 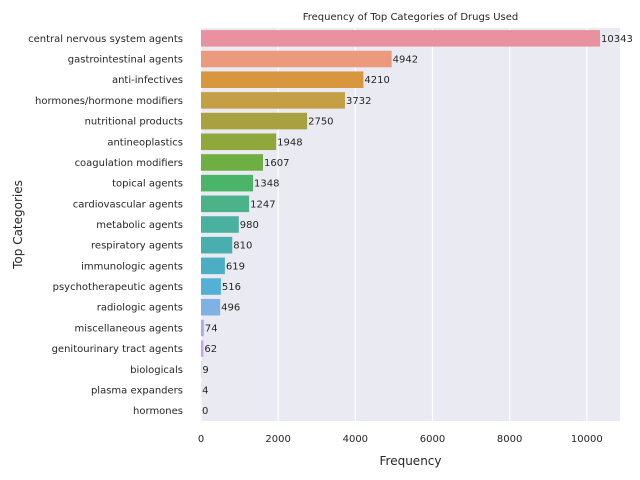 What do you see at coordinates (289, 142) in the screenshot?
I see `bar-value-label: 1948` at bounding box center [289, 142].